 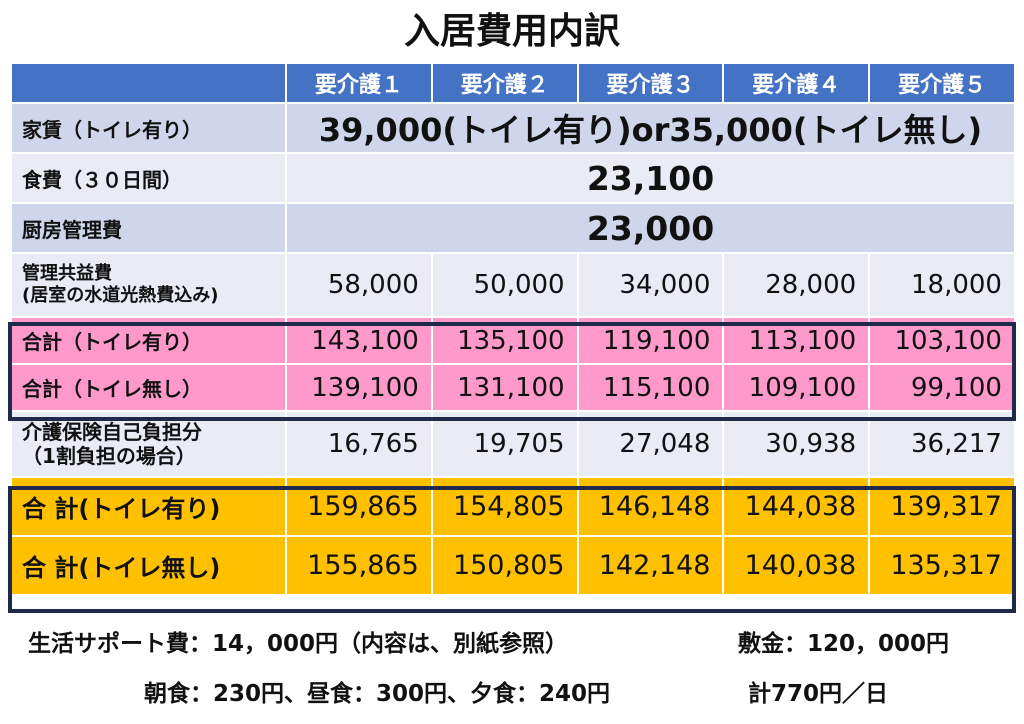 What do you see at coordinates (504, 285) in the screenshot?
I see `mgmt-value-2: 50,000` at bounding box center [504, 285].